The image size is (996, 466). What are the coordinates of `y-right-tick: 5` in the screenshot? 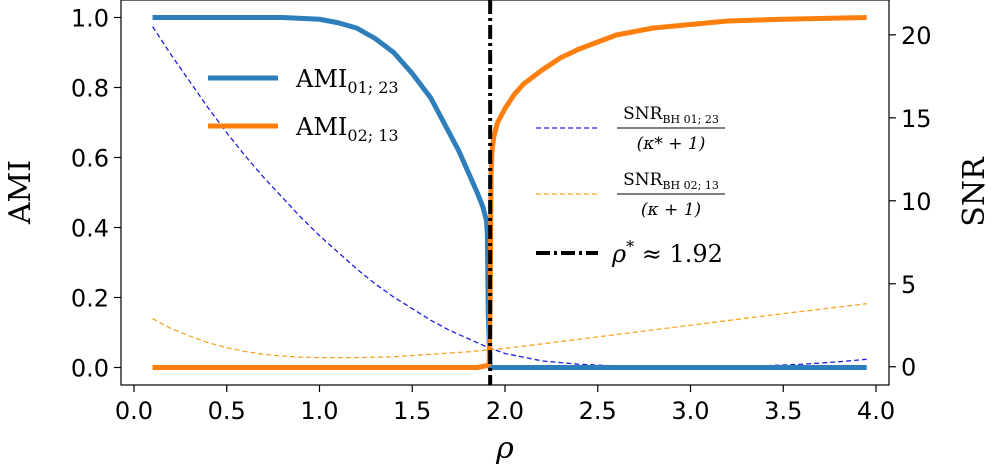 It's located at (902, 285).